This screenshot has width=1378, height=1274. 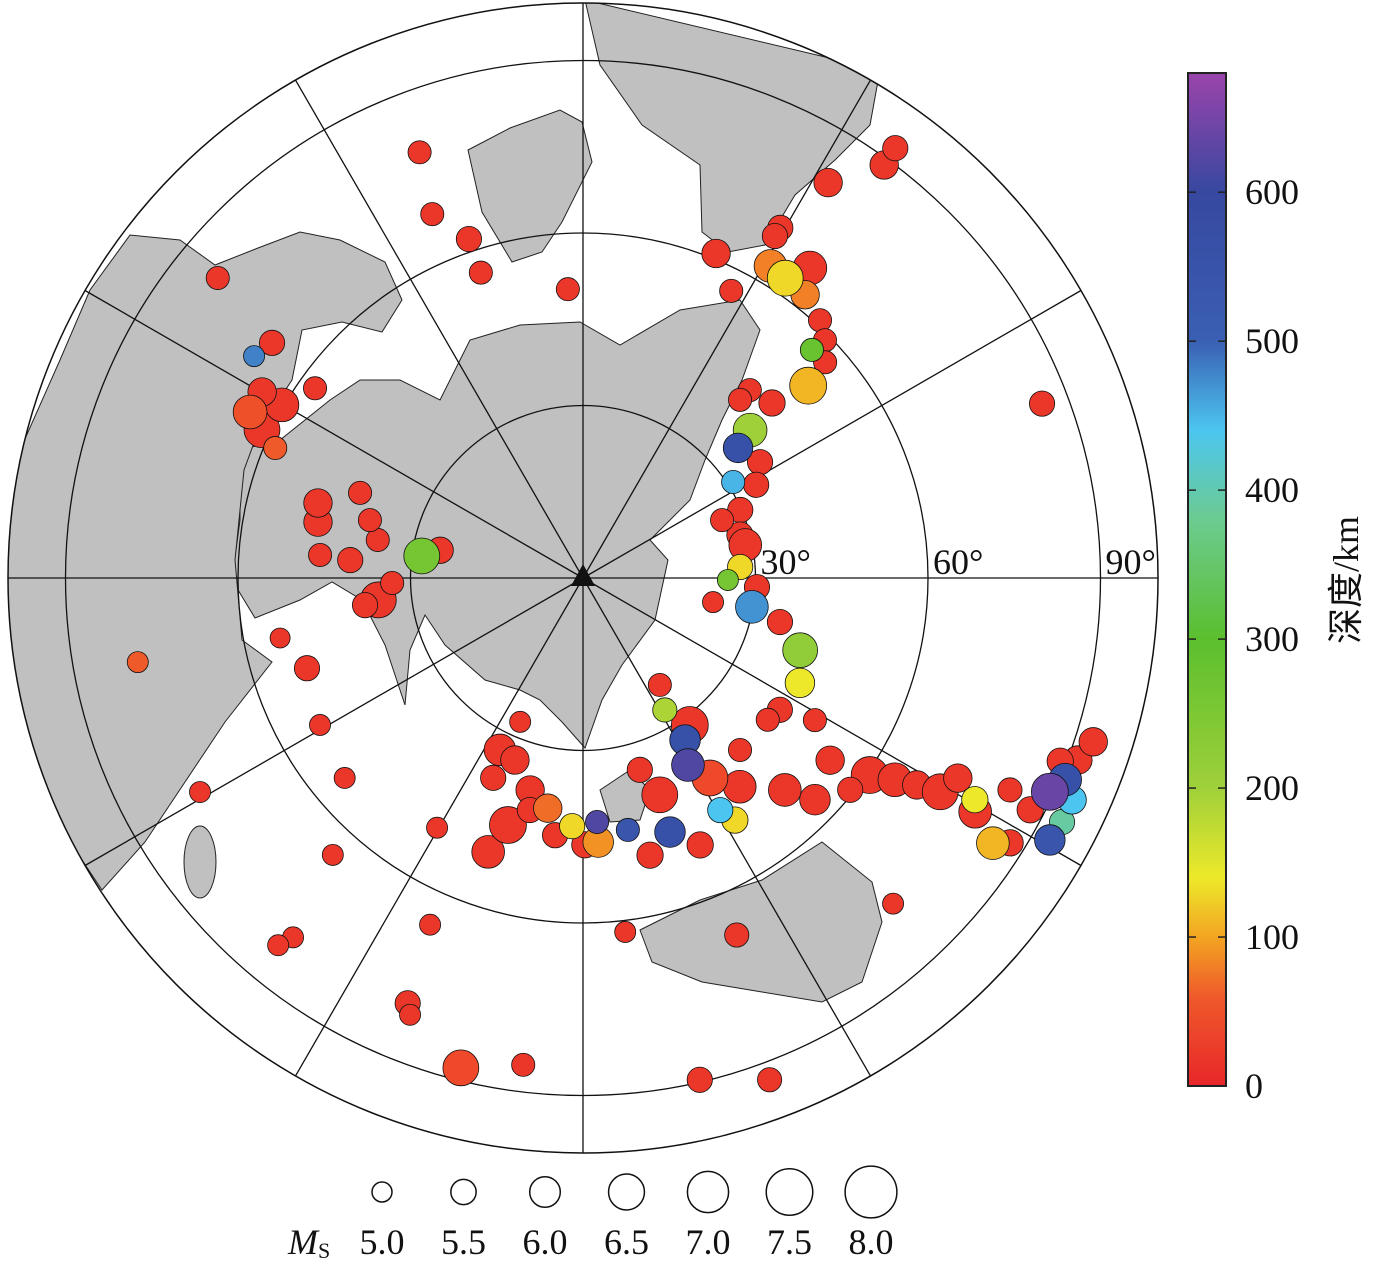 What do you see at coordinates (1272, 937) in the screenshot?
I see `colorbar-tick-label: 100` at bounding box center [1272, 937].